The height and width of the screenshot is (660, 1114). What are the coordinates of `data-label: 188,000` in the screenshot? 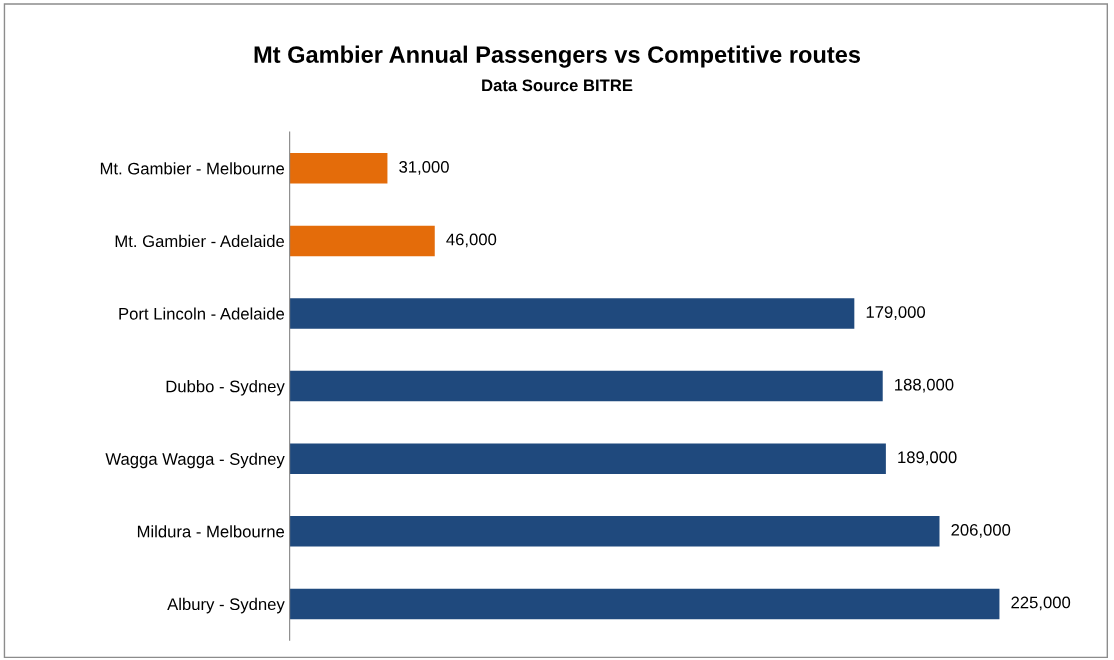 It's located at (924, 385).